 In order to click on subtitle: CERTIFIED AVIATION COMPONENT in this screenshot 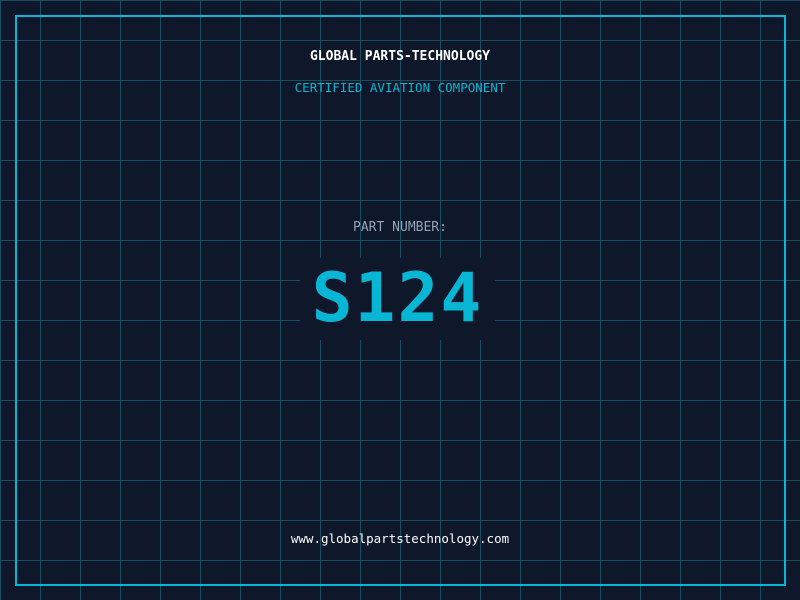, I will do `click(400, 87)`.